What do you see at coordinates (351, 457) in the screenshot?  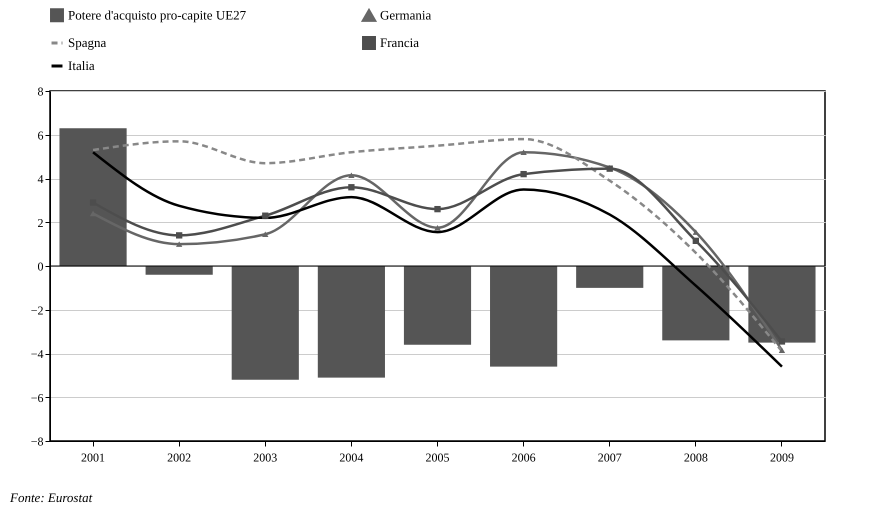 I see `x-tick-label: 2004` at bounding box center [351, 457].